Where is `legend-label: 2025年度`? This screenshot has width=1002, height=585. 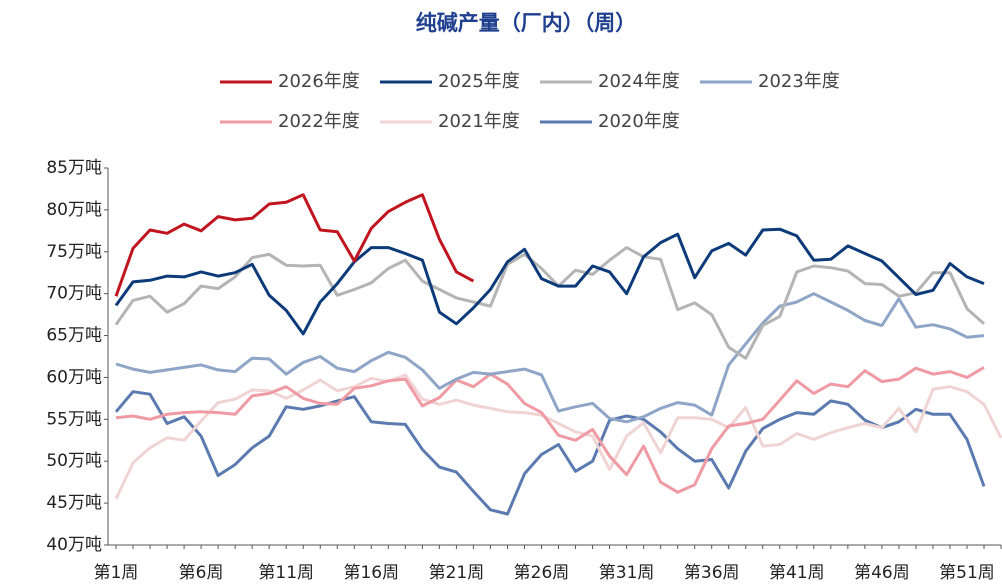
legend-label: 2025年度 is located at coordinates (479, 81).